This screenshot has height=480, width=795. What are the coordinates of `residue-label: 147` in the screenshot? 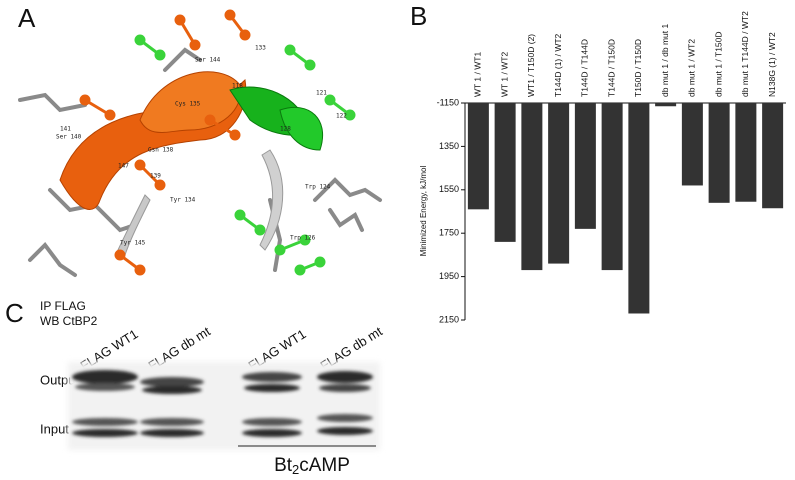 It's located at (123, 166).